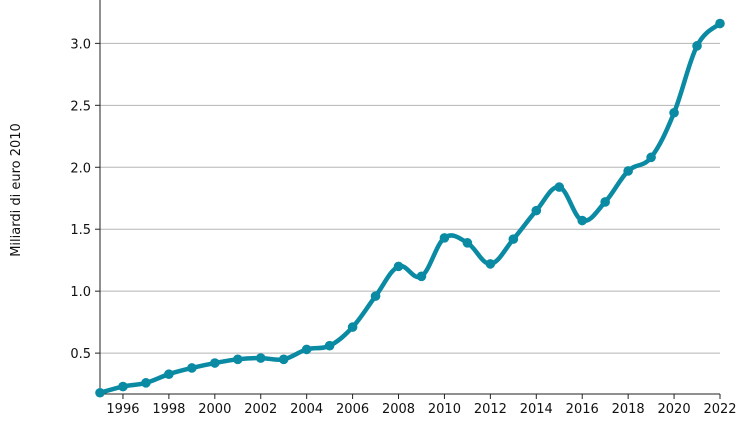 The image size is (744, 426). What do you see at coordinates (214, 409) in the screenshot?
I see `x-tick-label: 2000` at bounding box center [214, 409].